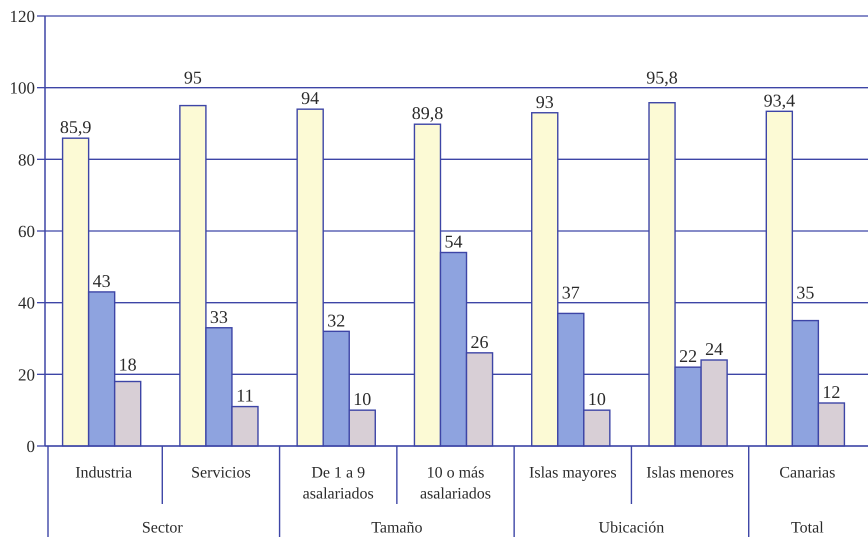 The image size is (868, 537). What do you see at coordinates (831, 392) in the screenshot?
I see `data-label: 12` at bounding box center [831, 392].